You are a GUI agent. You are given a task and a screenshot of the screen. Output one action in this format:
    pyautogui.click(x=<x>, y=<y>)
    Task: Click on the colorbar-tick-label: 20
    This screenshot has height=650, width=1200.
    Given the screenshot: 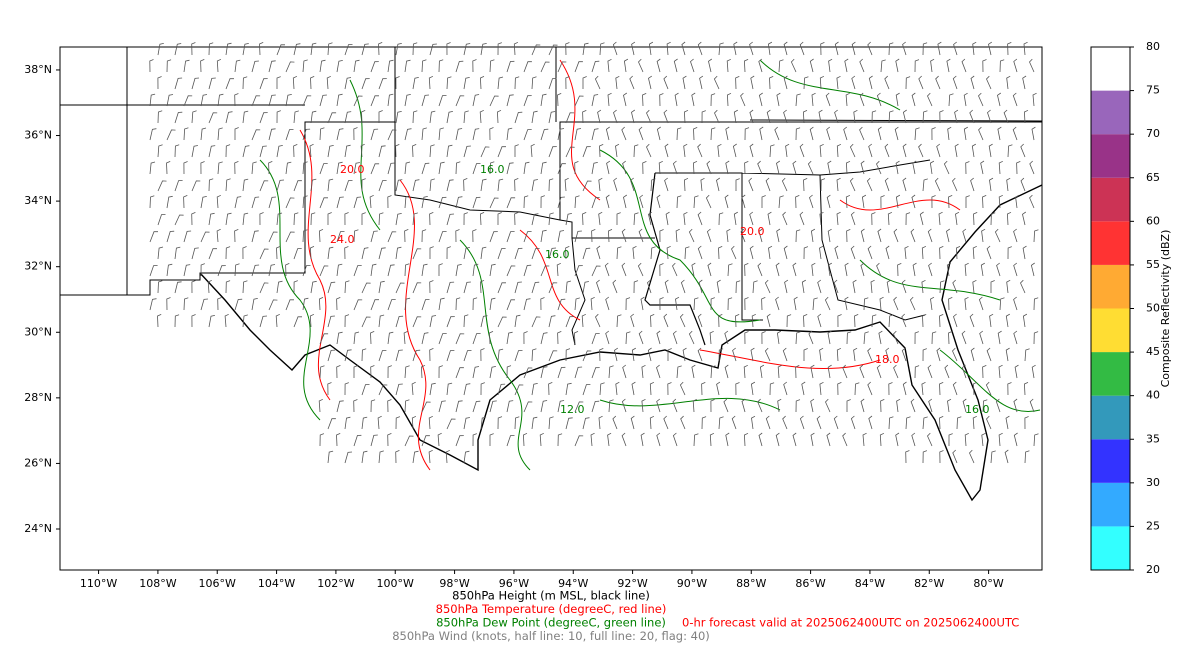 What is the action you would take?
    pyautogui.click(x=1153, y=569)
    